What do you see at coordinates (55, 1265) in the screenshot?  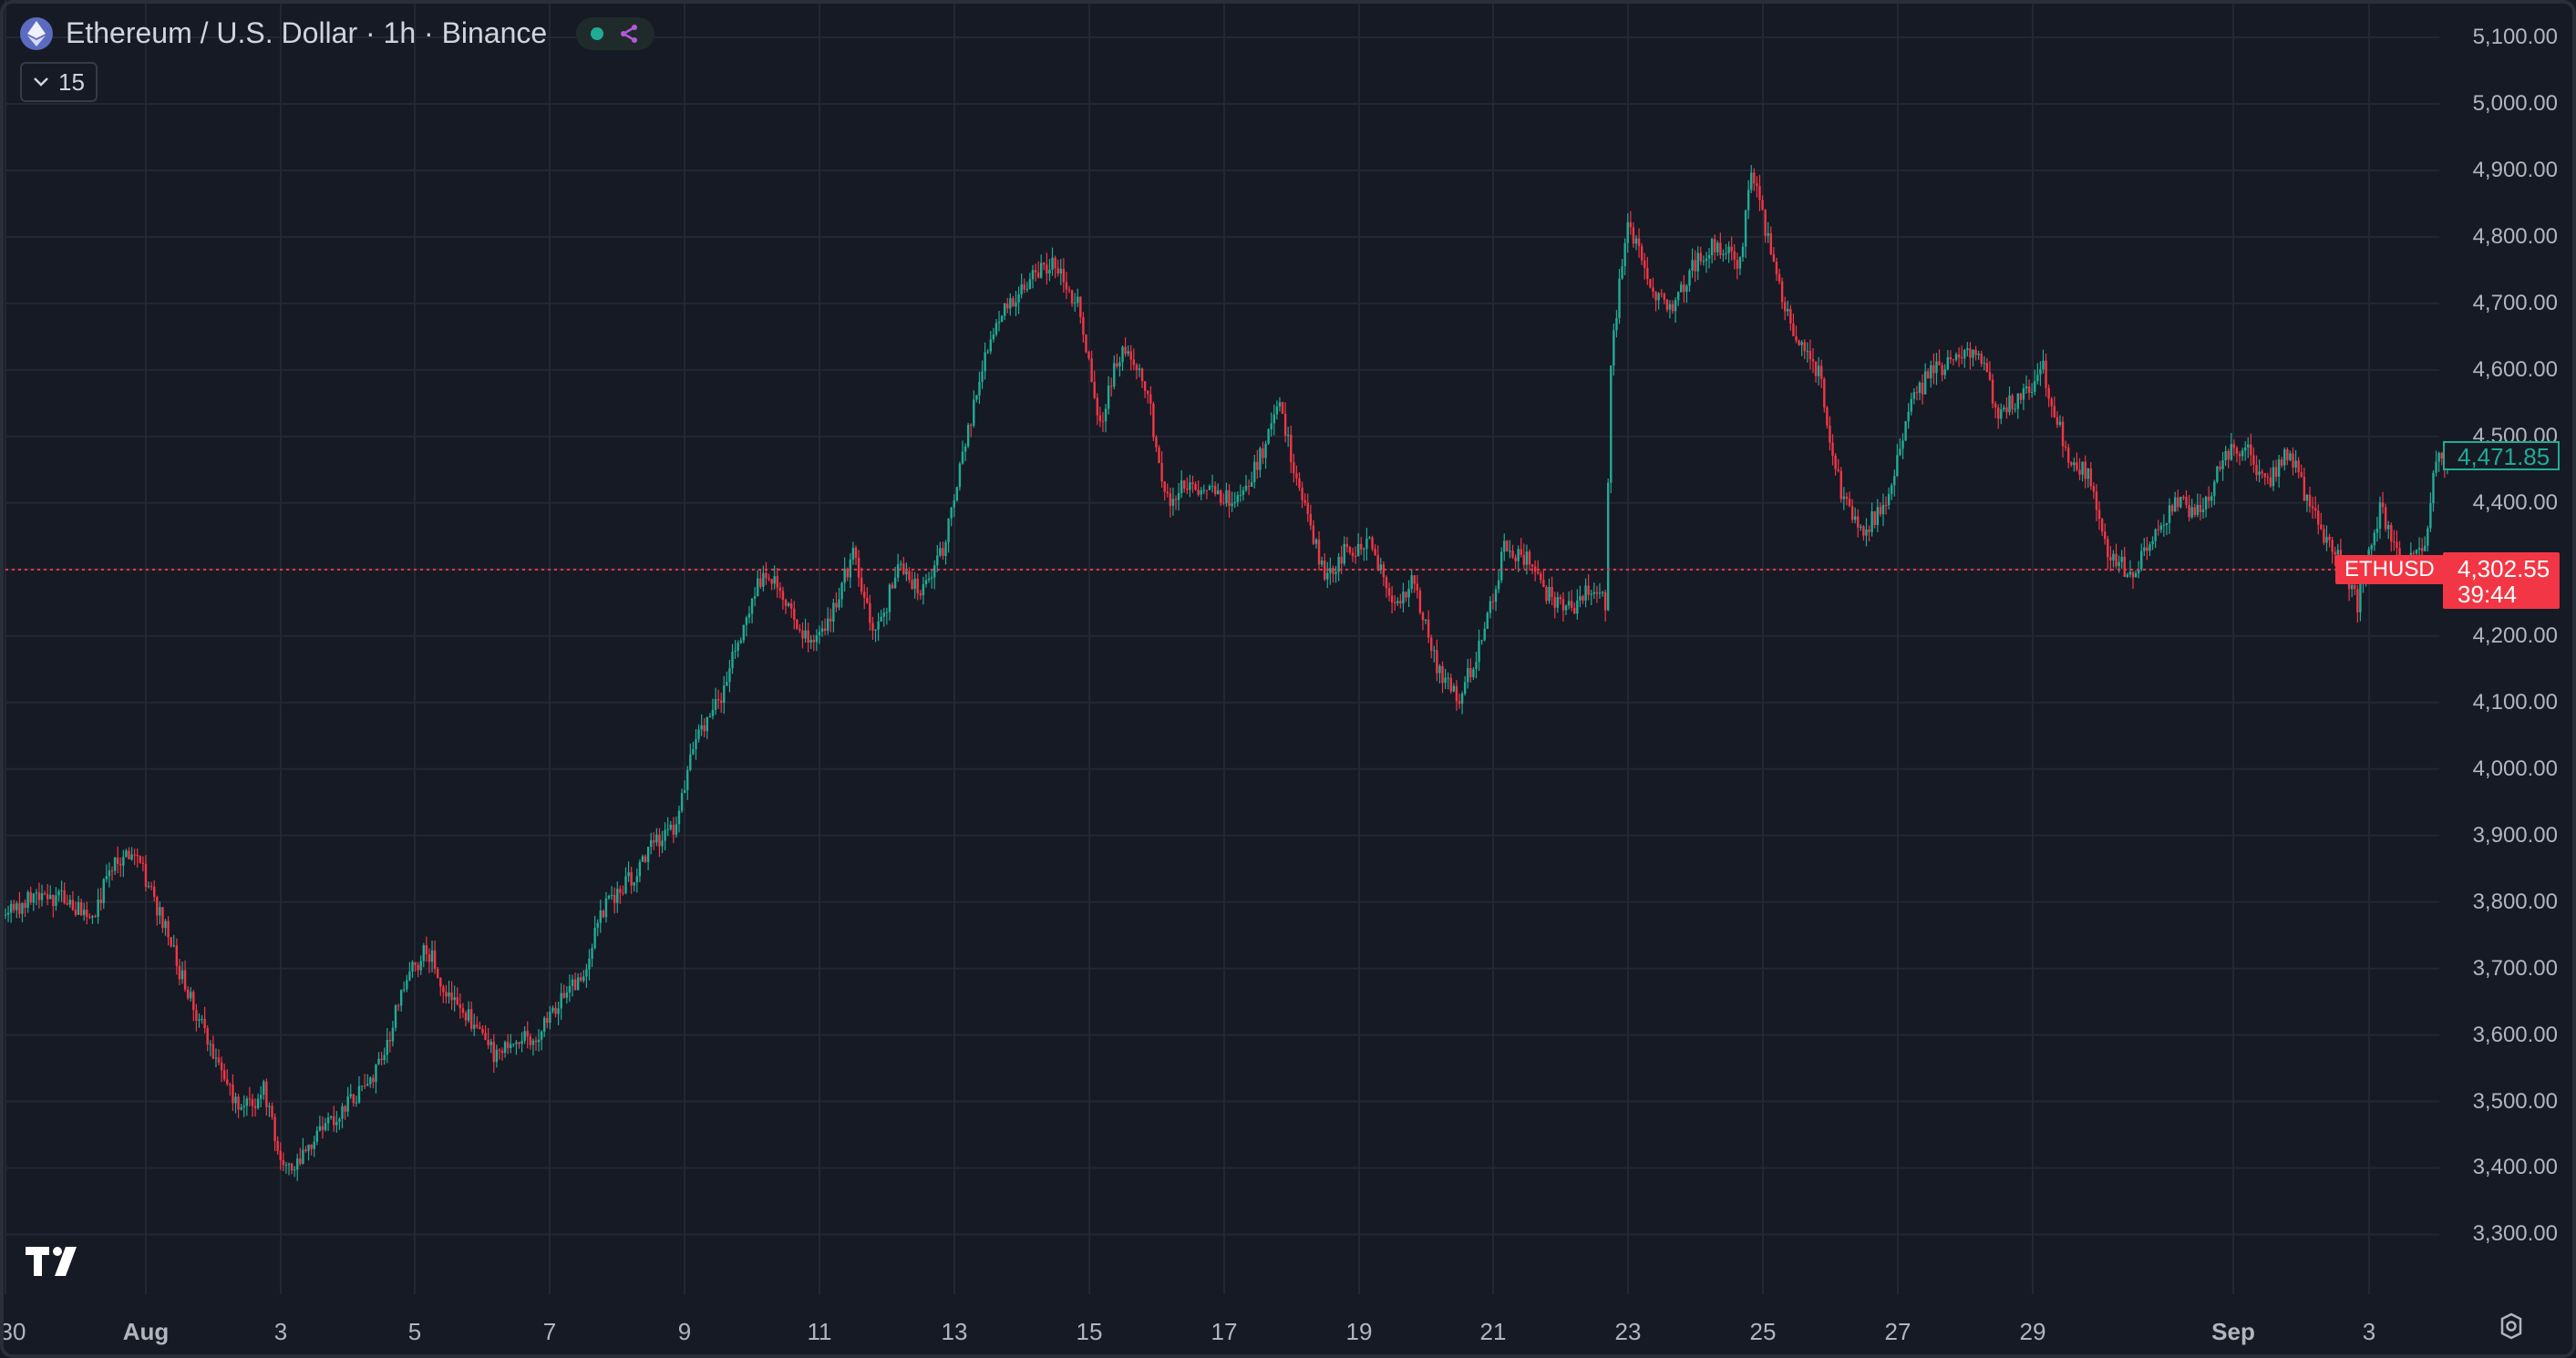 I see `tradingview-logo-icon` at bounding box center [55, 1265].